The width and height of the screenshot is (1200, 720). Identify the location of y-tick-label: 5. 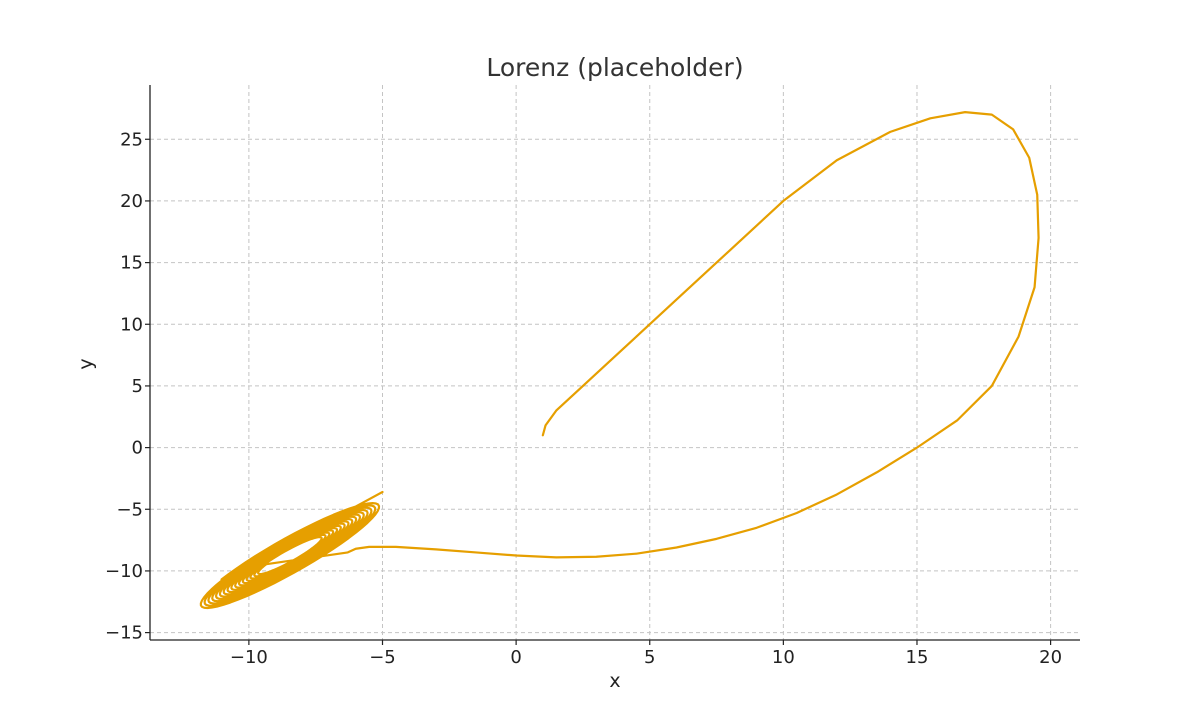
(137, 386).